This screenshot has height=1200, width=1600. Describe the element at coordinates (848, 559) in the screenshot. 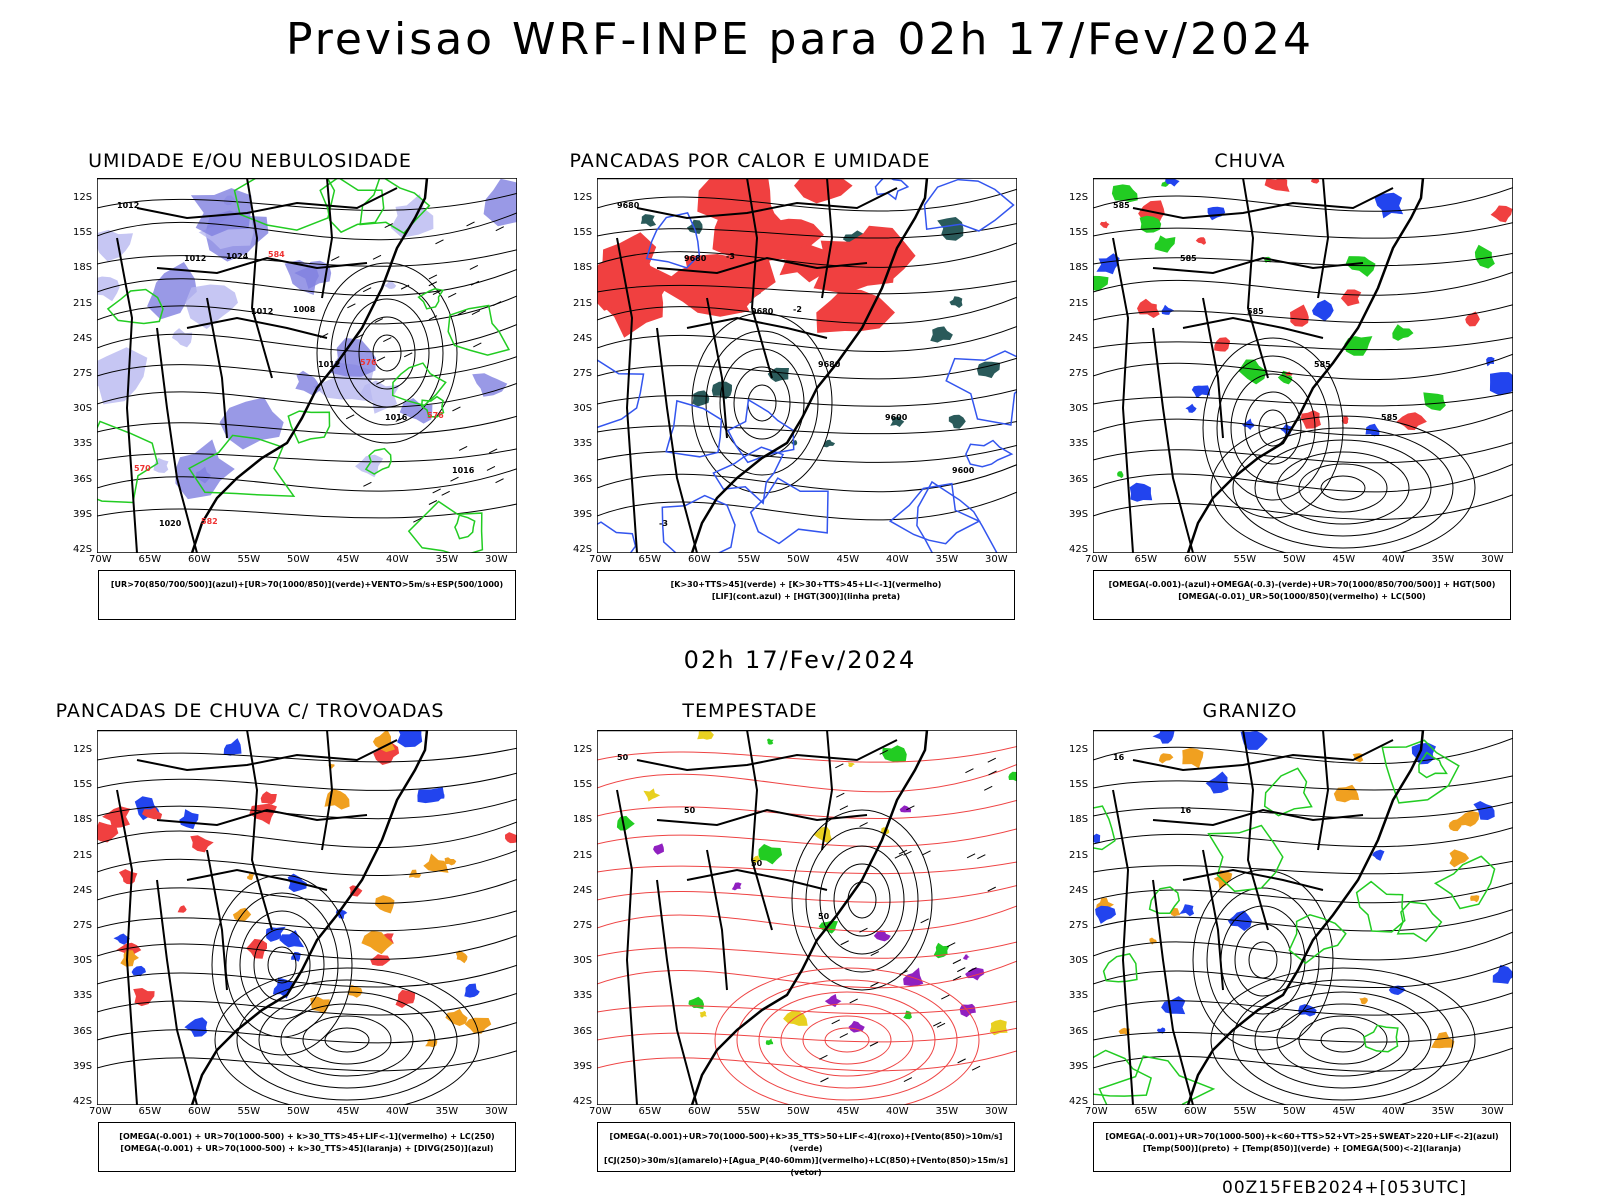

I see `lon-tick-label: 45W` at that location.